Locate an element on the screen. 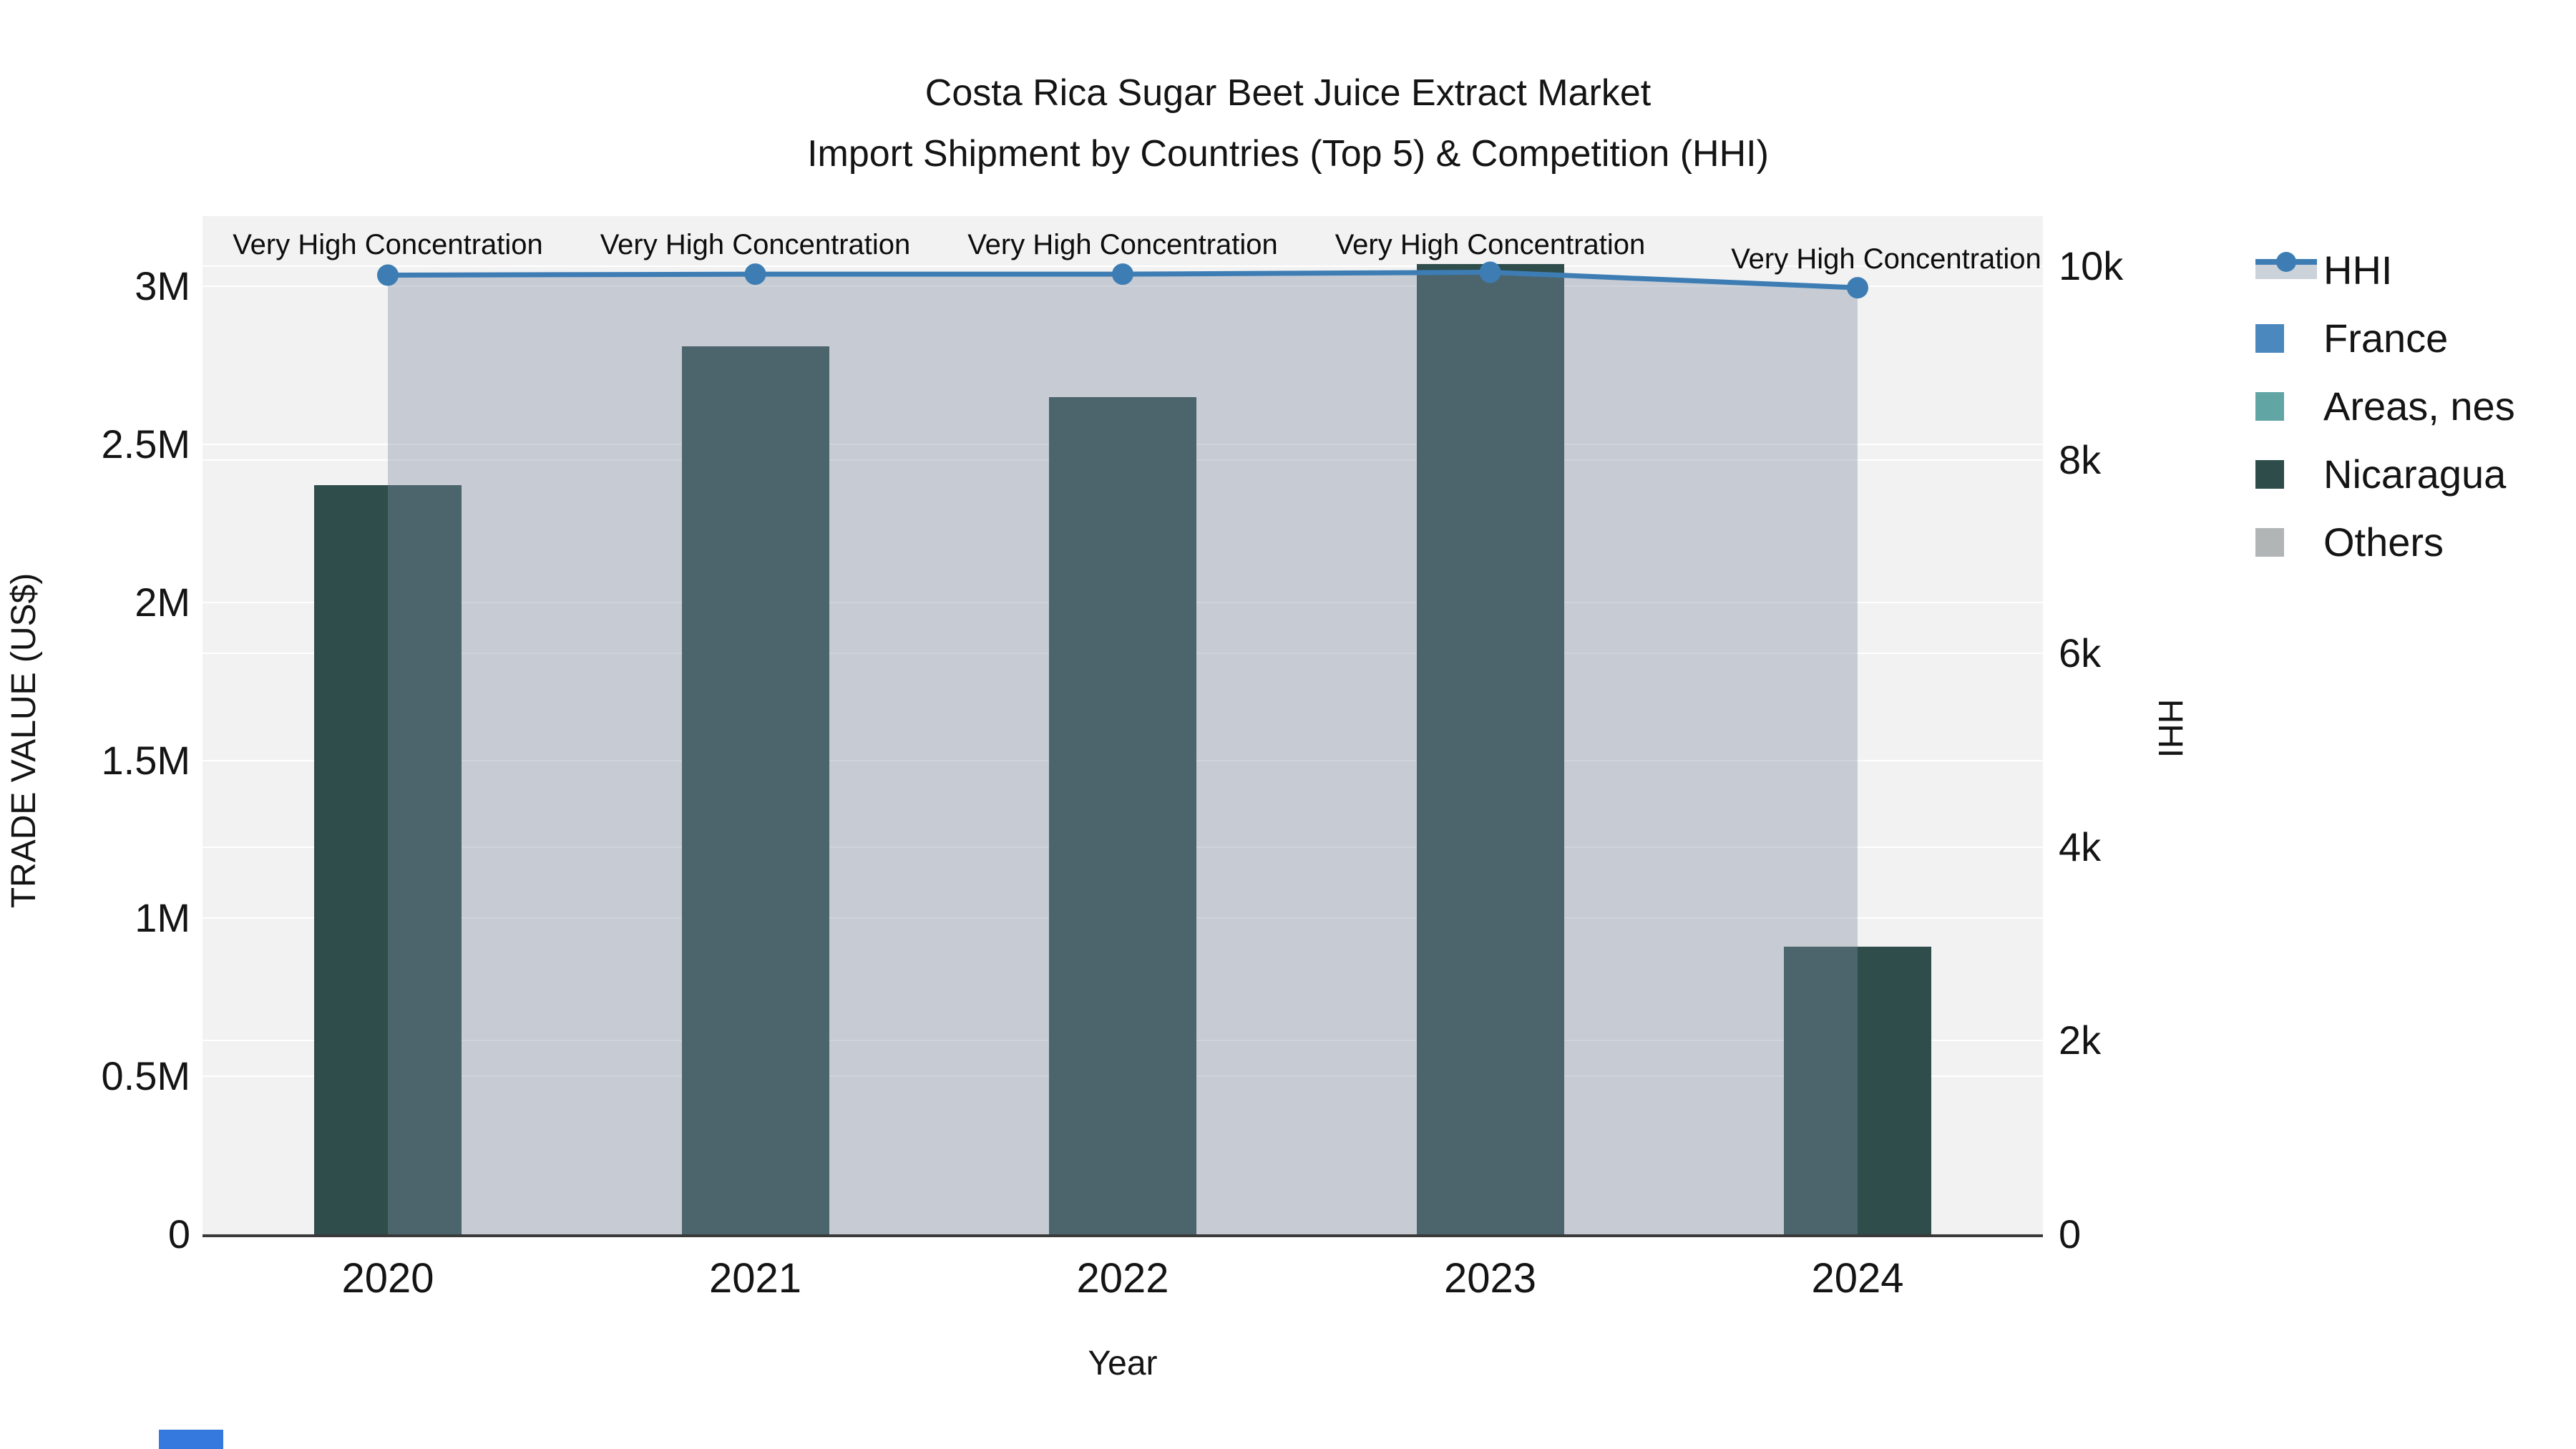 Image resolution: width=2576 pixels, height=1449 pixels. annotation-2023: Very High Concentration is located at coordinates (1490, 244).